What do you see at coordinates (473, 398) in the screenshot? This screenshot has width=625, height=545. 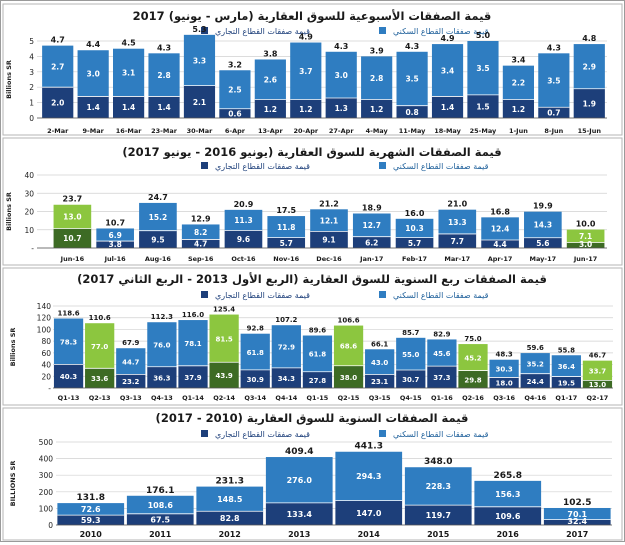 I see `x-tick-label: Q2-16` at bounding box center [473, 398].